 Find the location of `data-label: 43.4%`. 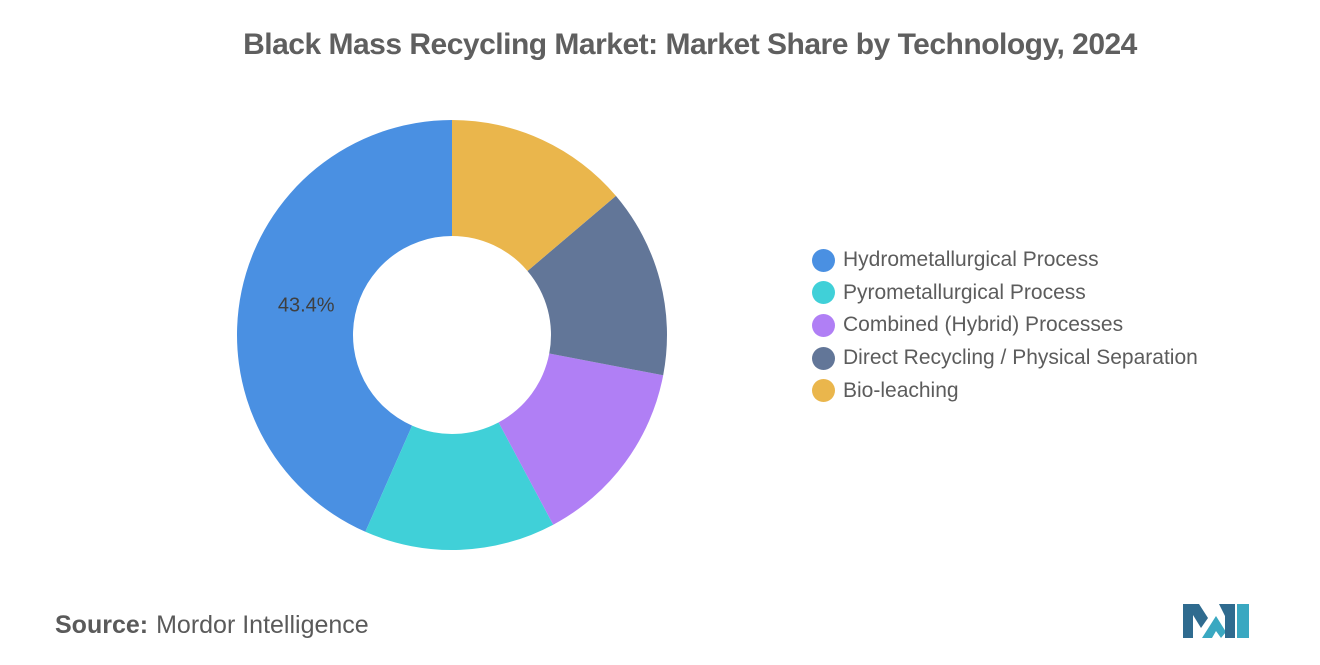

data-label: 43.4% is located at coordinates (306, 305).